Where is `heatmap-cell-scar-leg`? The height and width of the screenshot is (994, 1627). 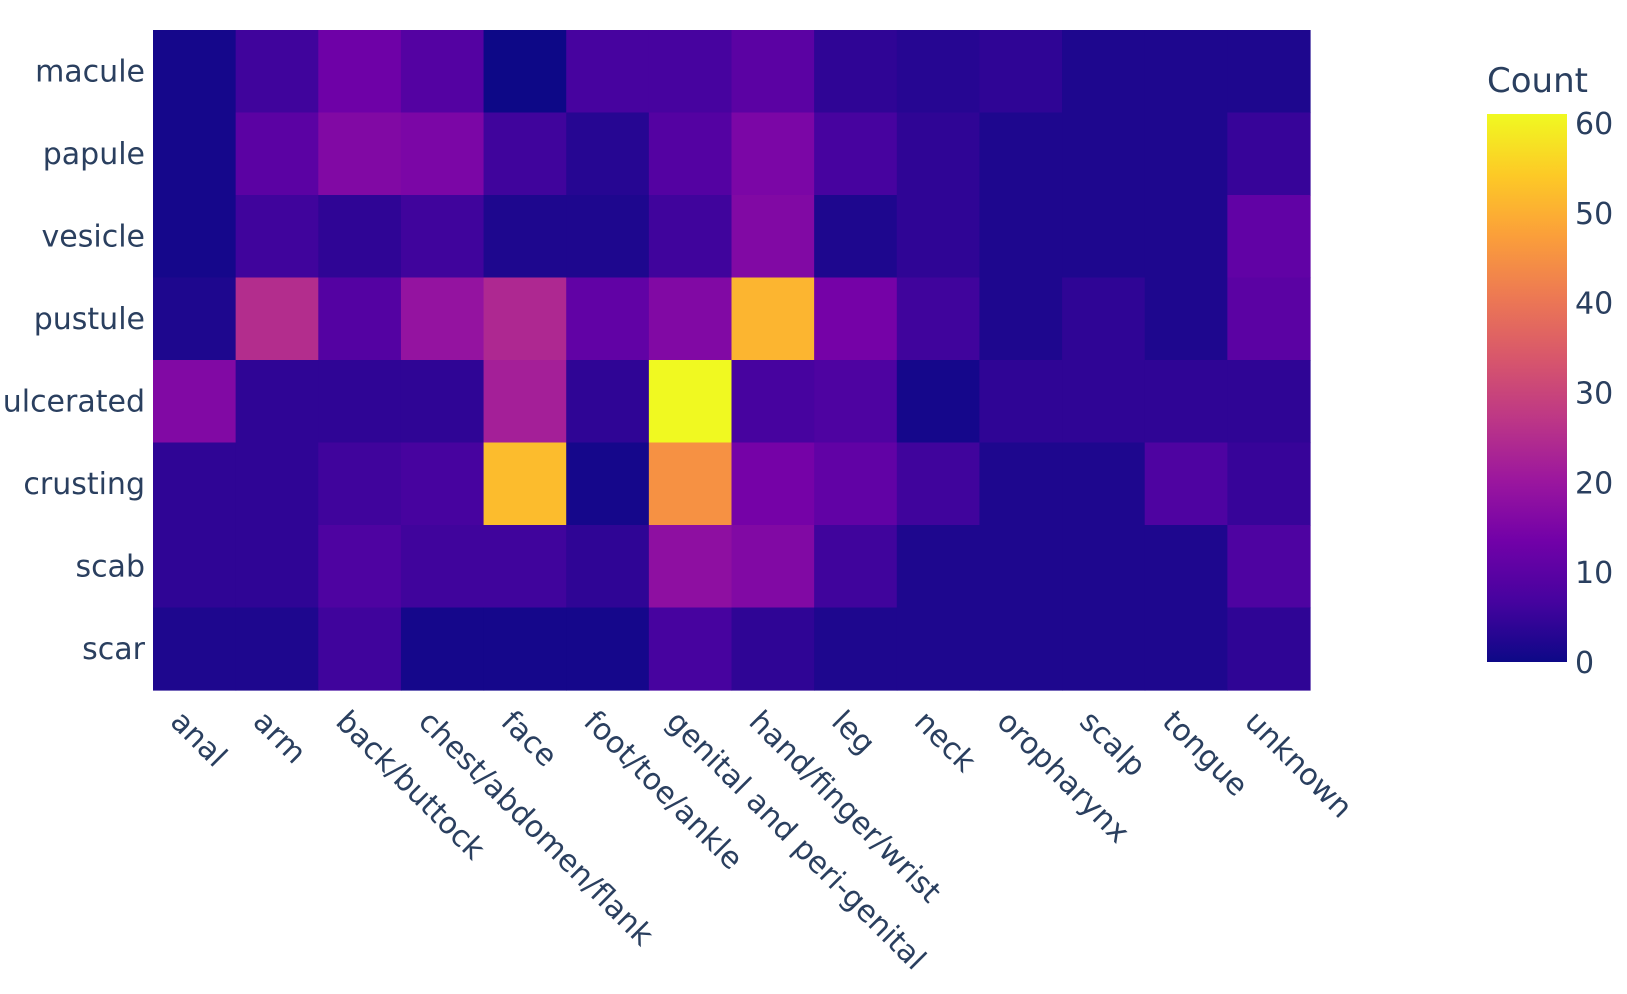 heatmap-cell-scar-leg is located at coordinates (856, 649).